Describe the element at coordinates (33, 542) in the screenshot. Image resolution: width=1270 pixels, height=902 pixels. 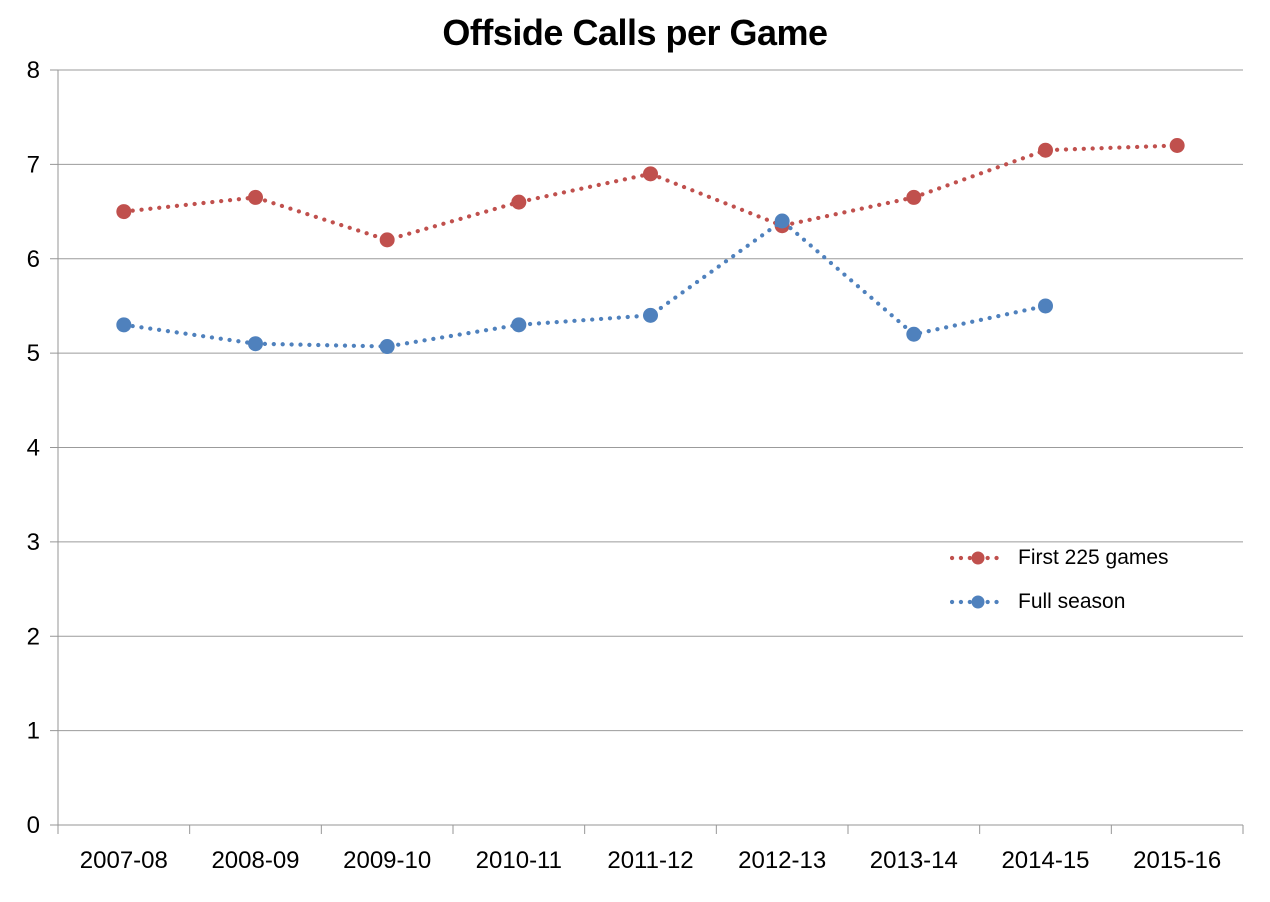
I see `y-axis-label: 3` at that location.